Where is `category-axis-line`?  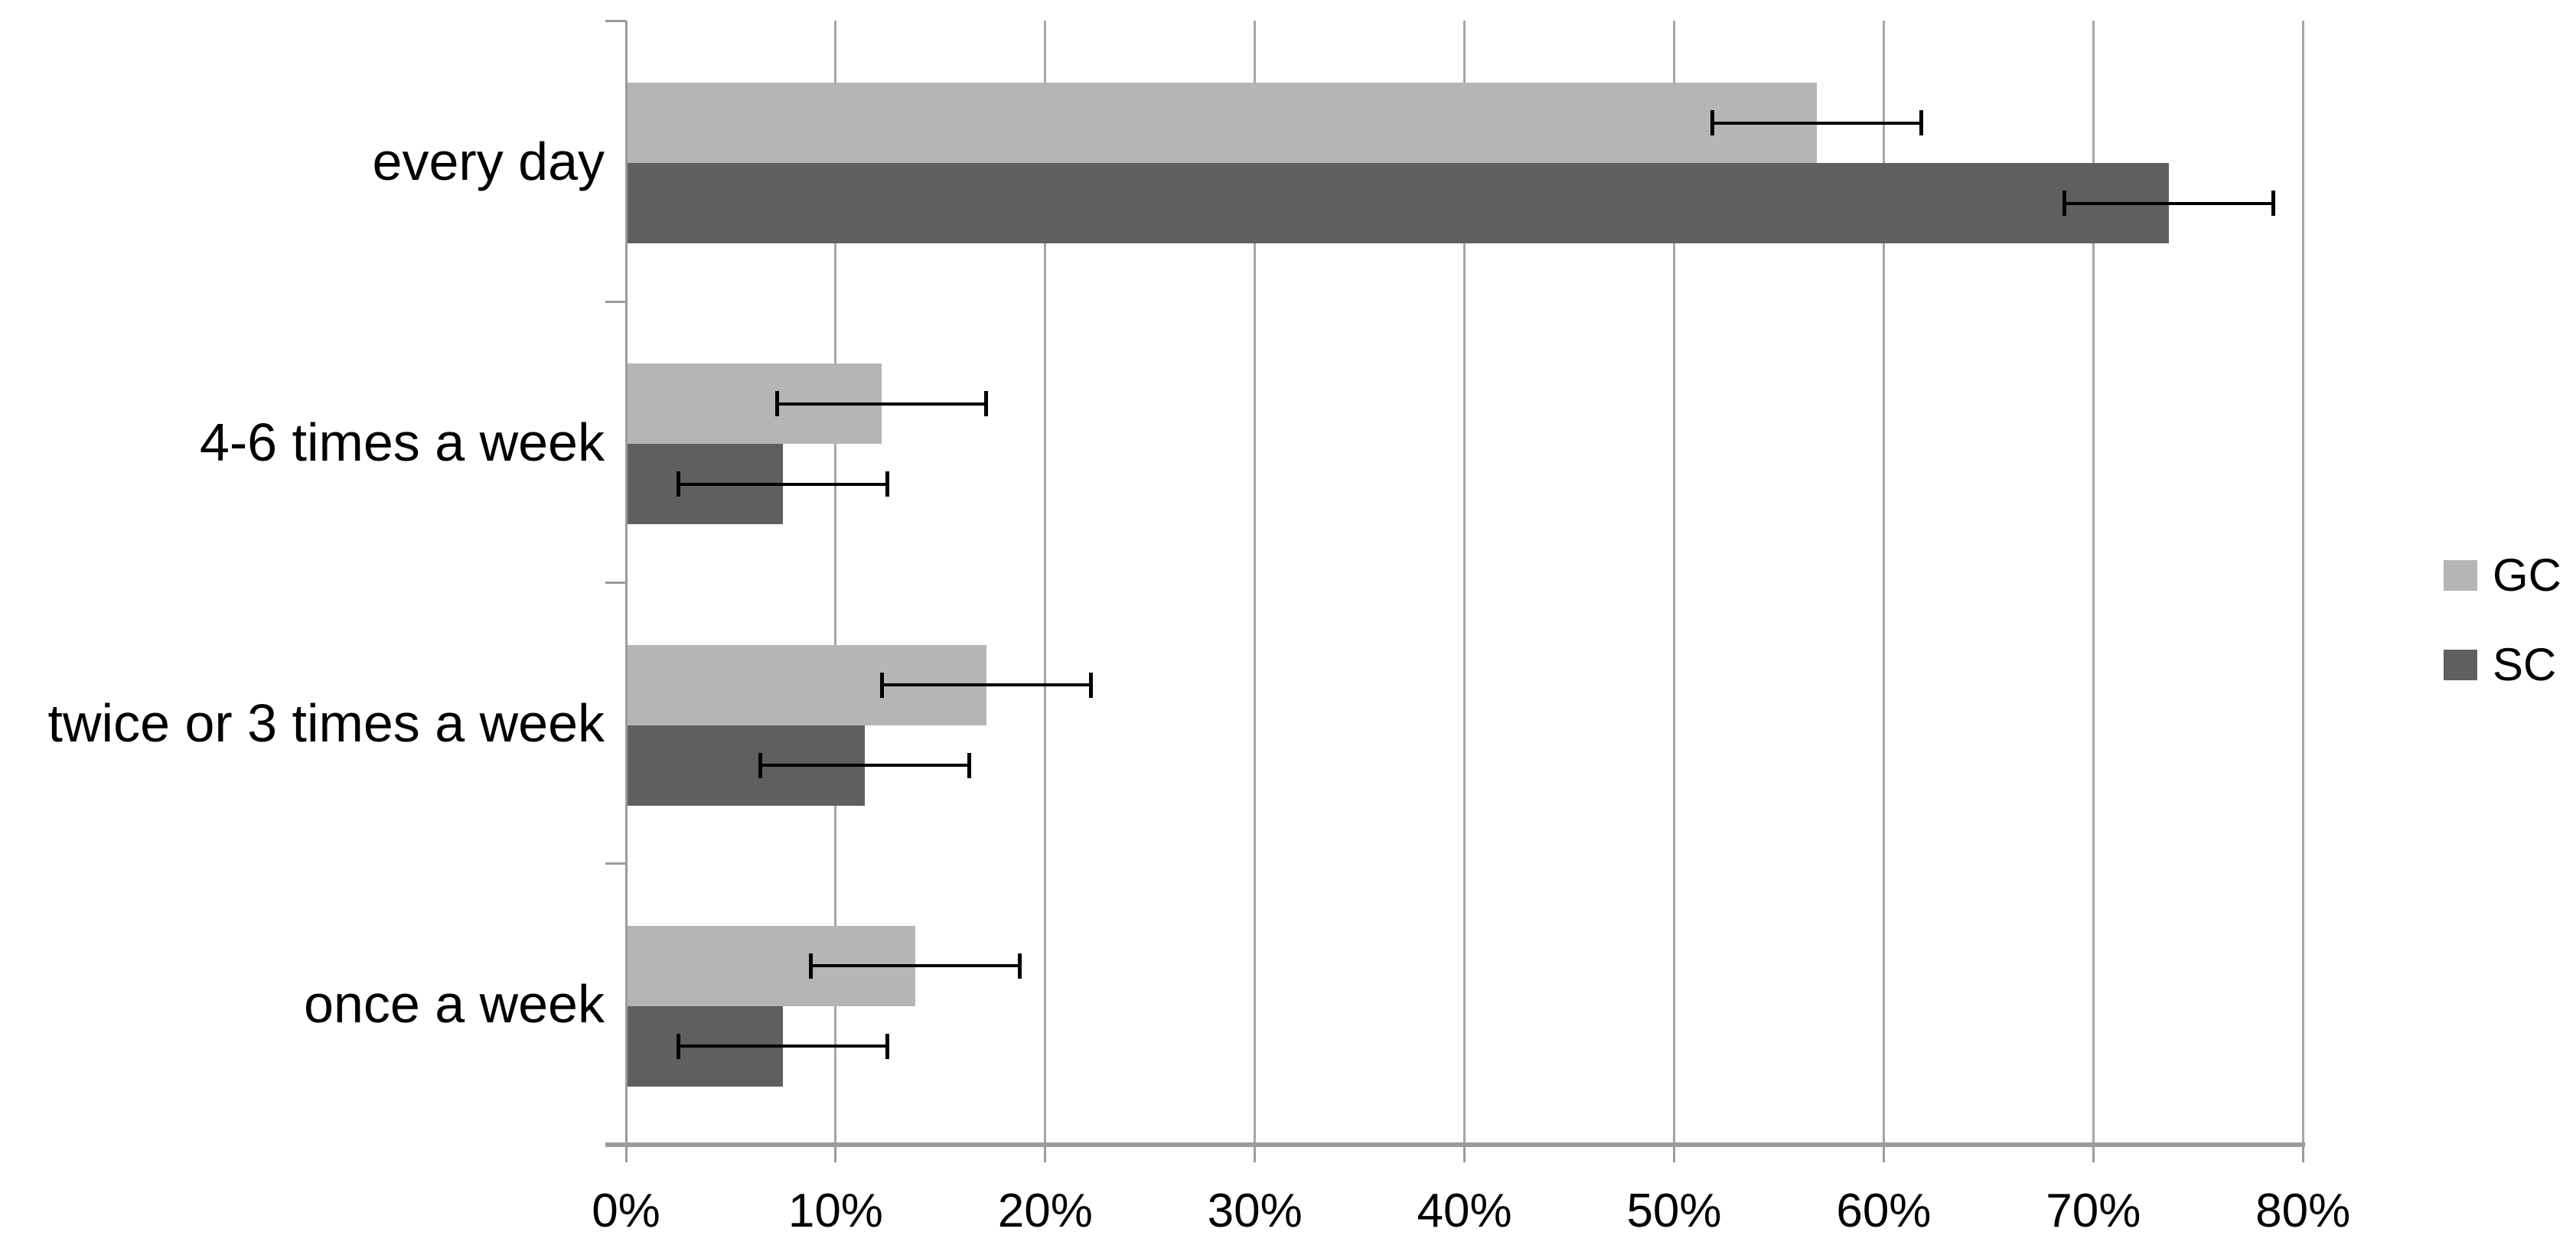
category-axis-line is located at coordinates (626, 591).